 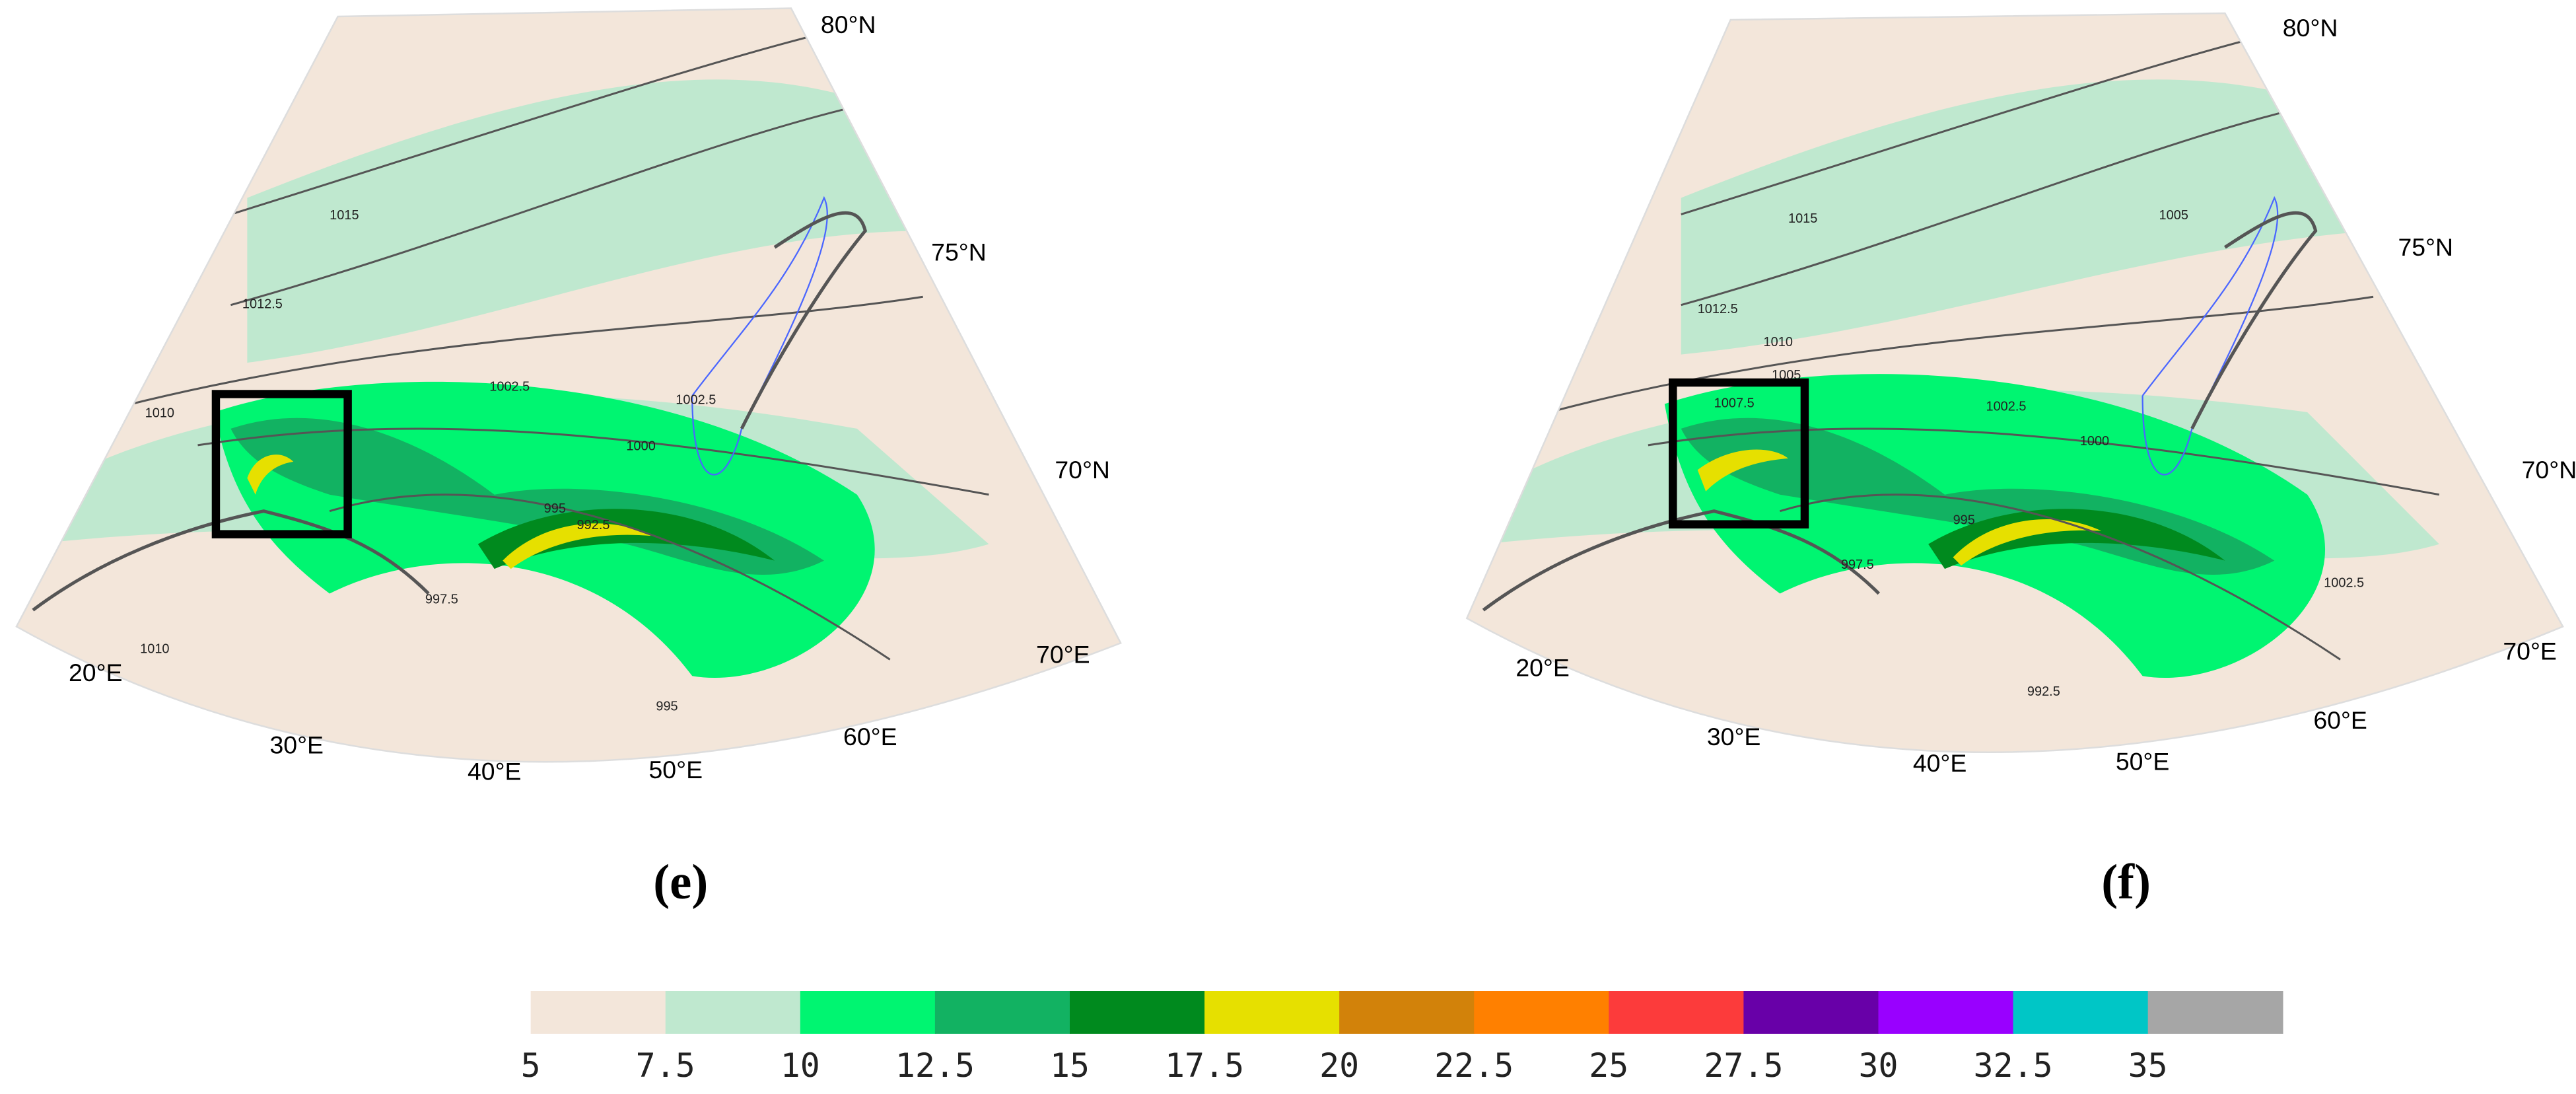 What do you see at coordinates (2148, 1065) in the screenshot?
I see `colorbar-tick-label: 35` at bounding box center [2148, 1065].